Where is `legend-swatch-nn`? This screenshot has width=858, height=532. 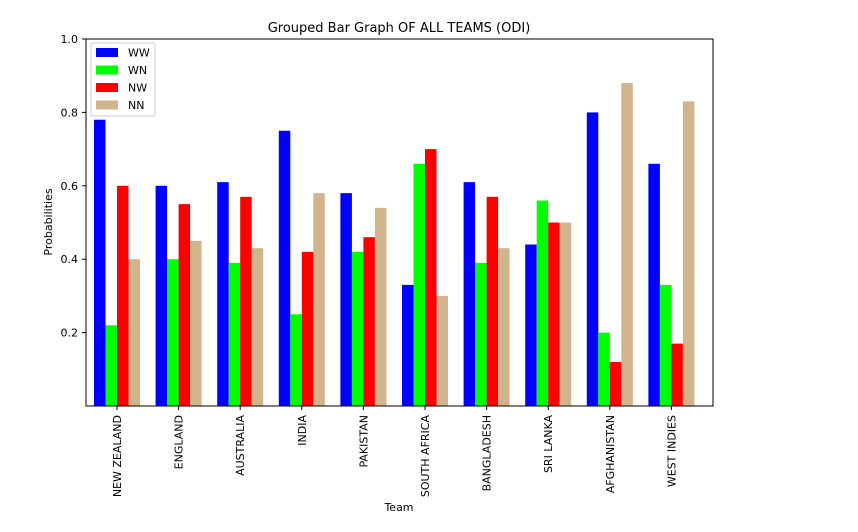 legend-swatch-nn is located at coordinates (107, 105).